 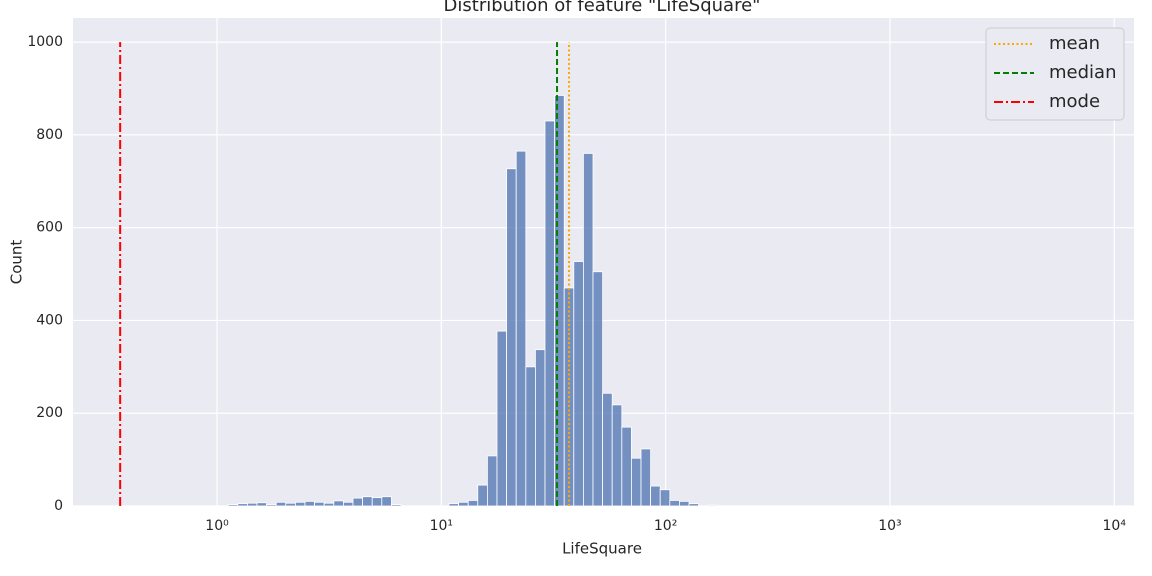 I want to click on x-tick-label: 10¹, so click(x=441, y=526).